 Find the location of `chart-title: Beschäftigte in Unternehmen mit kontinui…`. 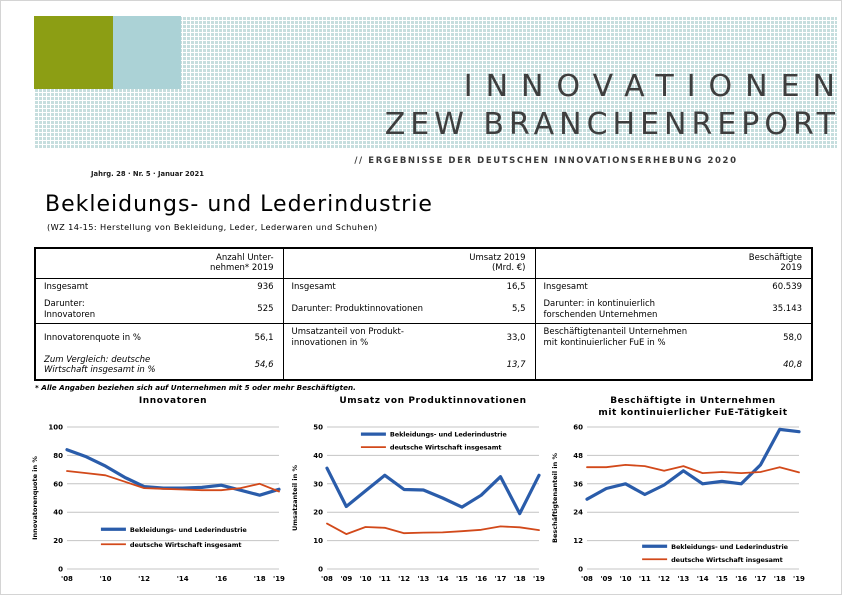

chart-title: Beschäftigte in Unternehmen mit kontinui… is located at coordinates (693, 407).